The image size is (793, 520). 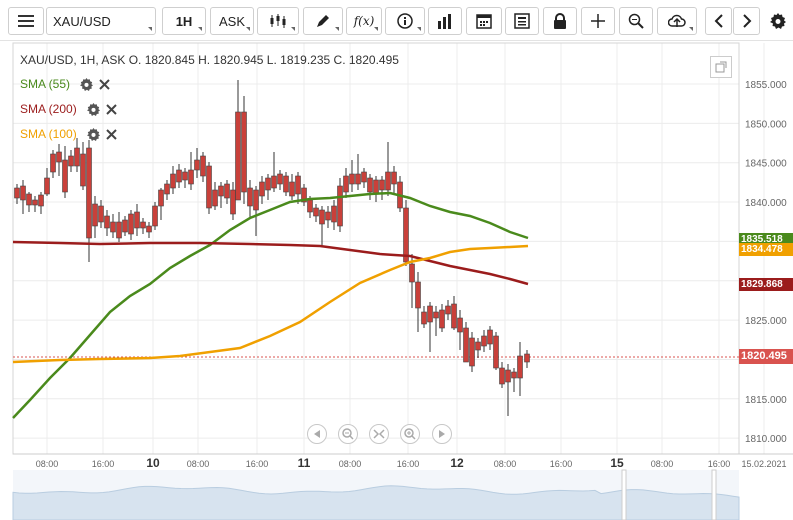 I want to click on popout-button, so click(x=721, y=67).